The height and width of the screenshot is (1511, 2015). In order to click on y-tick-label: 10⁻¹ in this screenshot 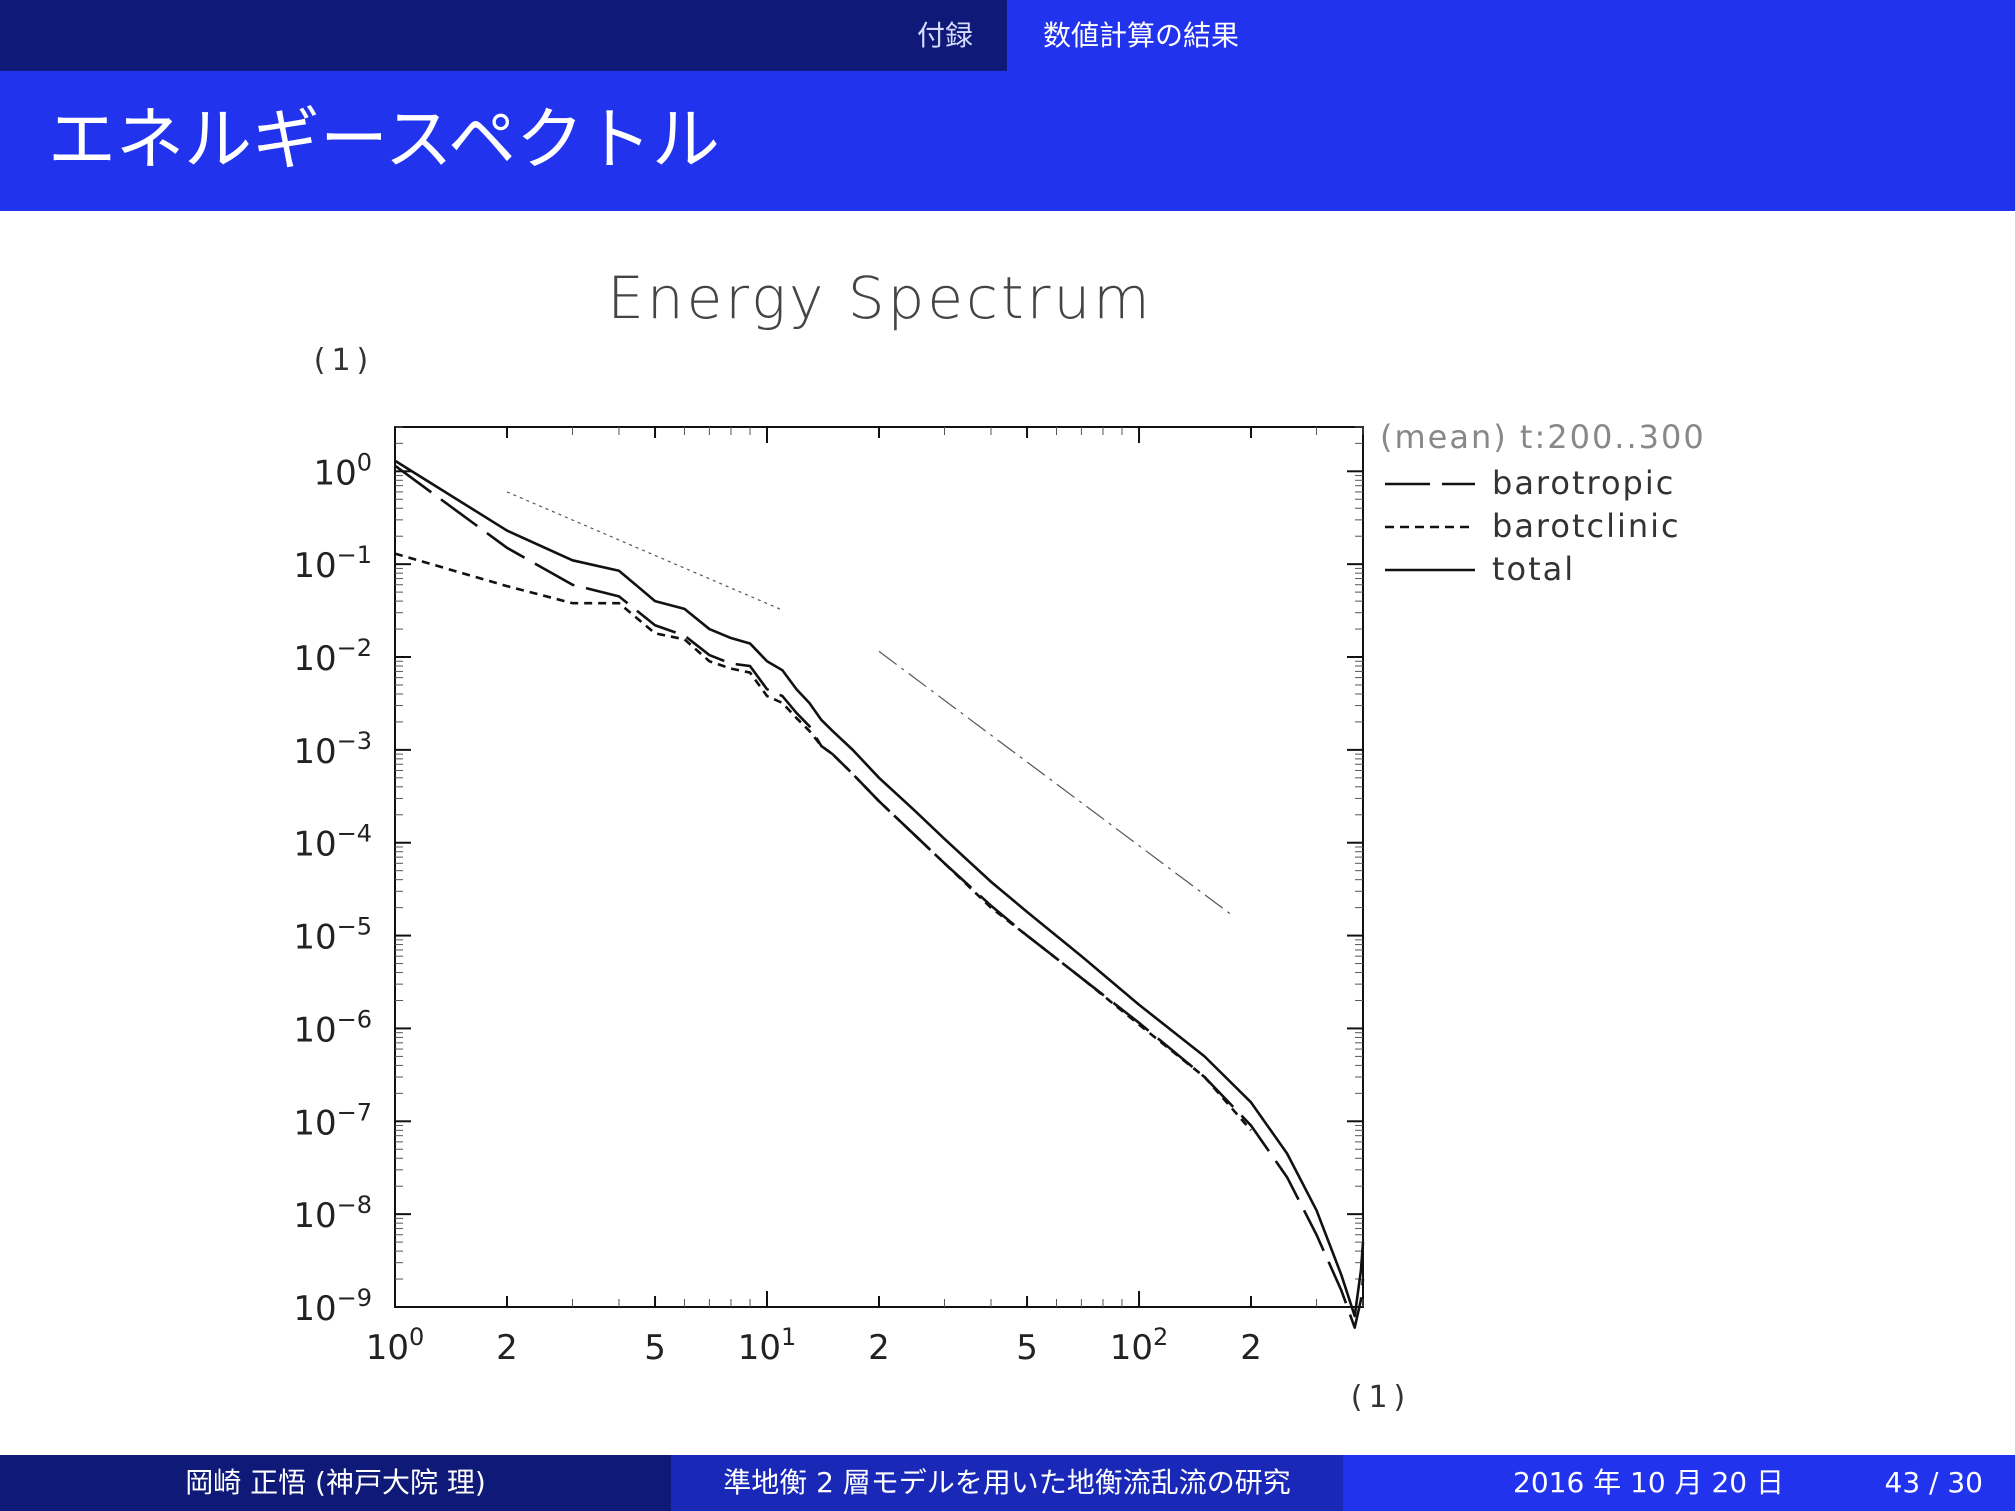, I will do `click(332, 563)`.